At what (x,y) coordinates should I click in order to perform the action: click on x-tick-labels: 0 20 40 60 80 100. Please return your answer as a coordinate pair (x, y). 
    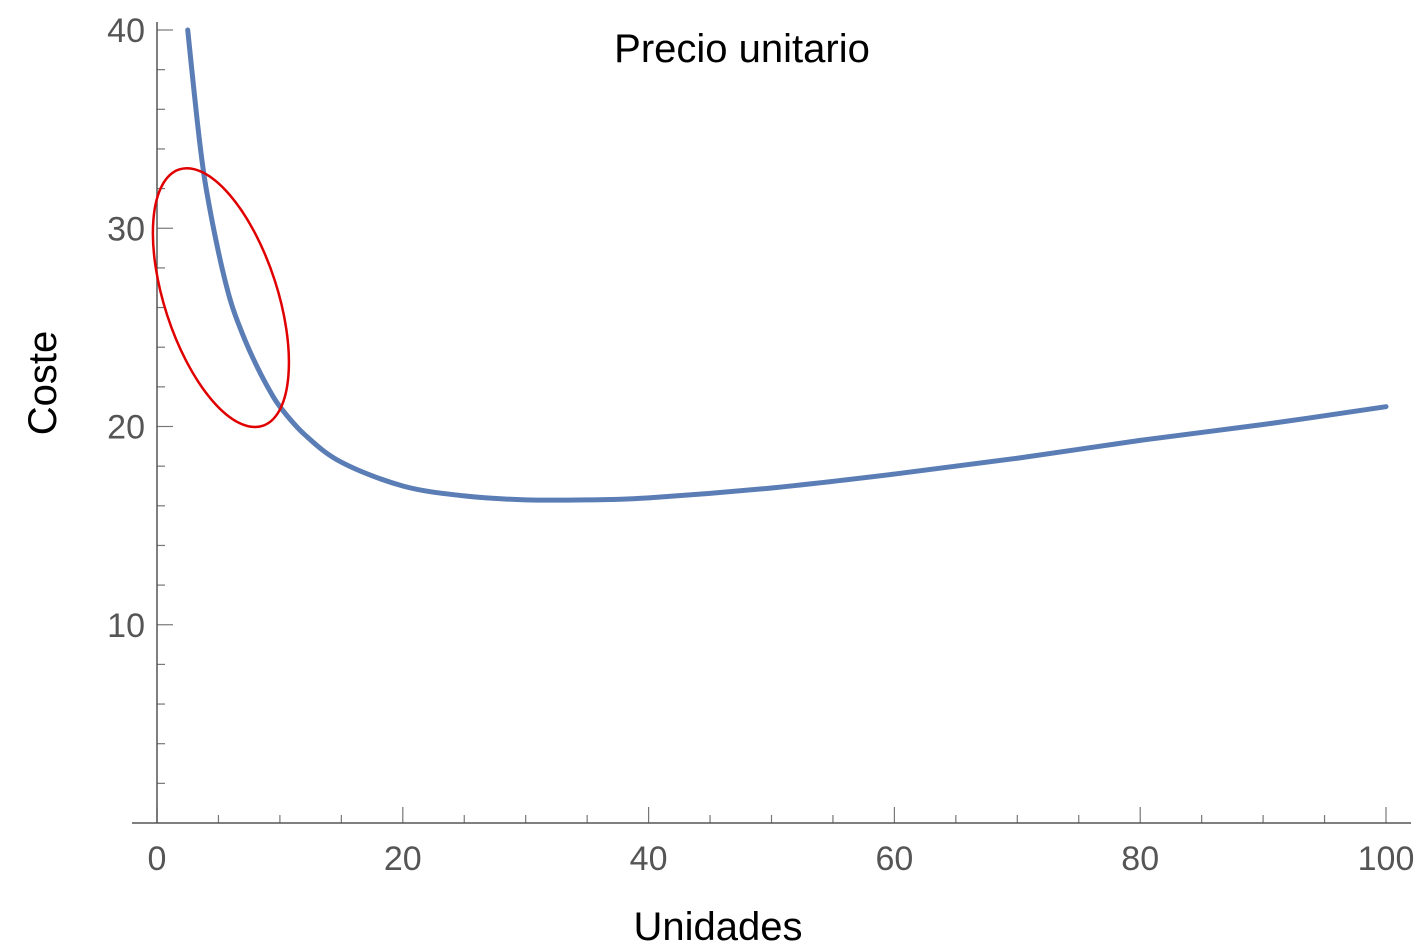
    Looking at the image, I should click on (781, 859).